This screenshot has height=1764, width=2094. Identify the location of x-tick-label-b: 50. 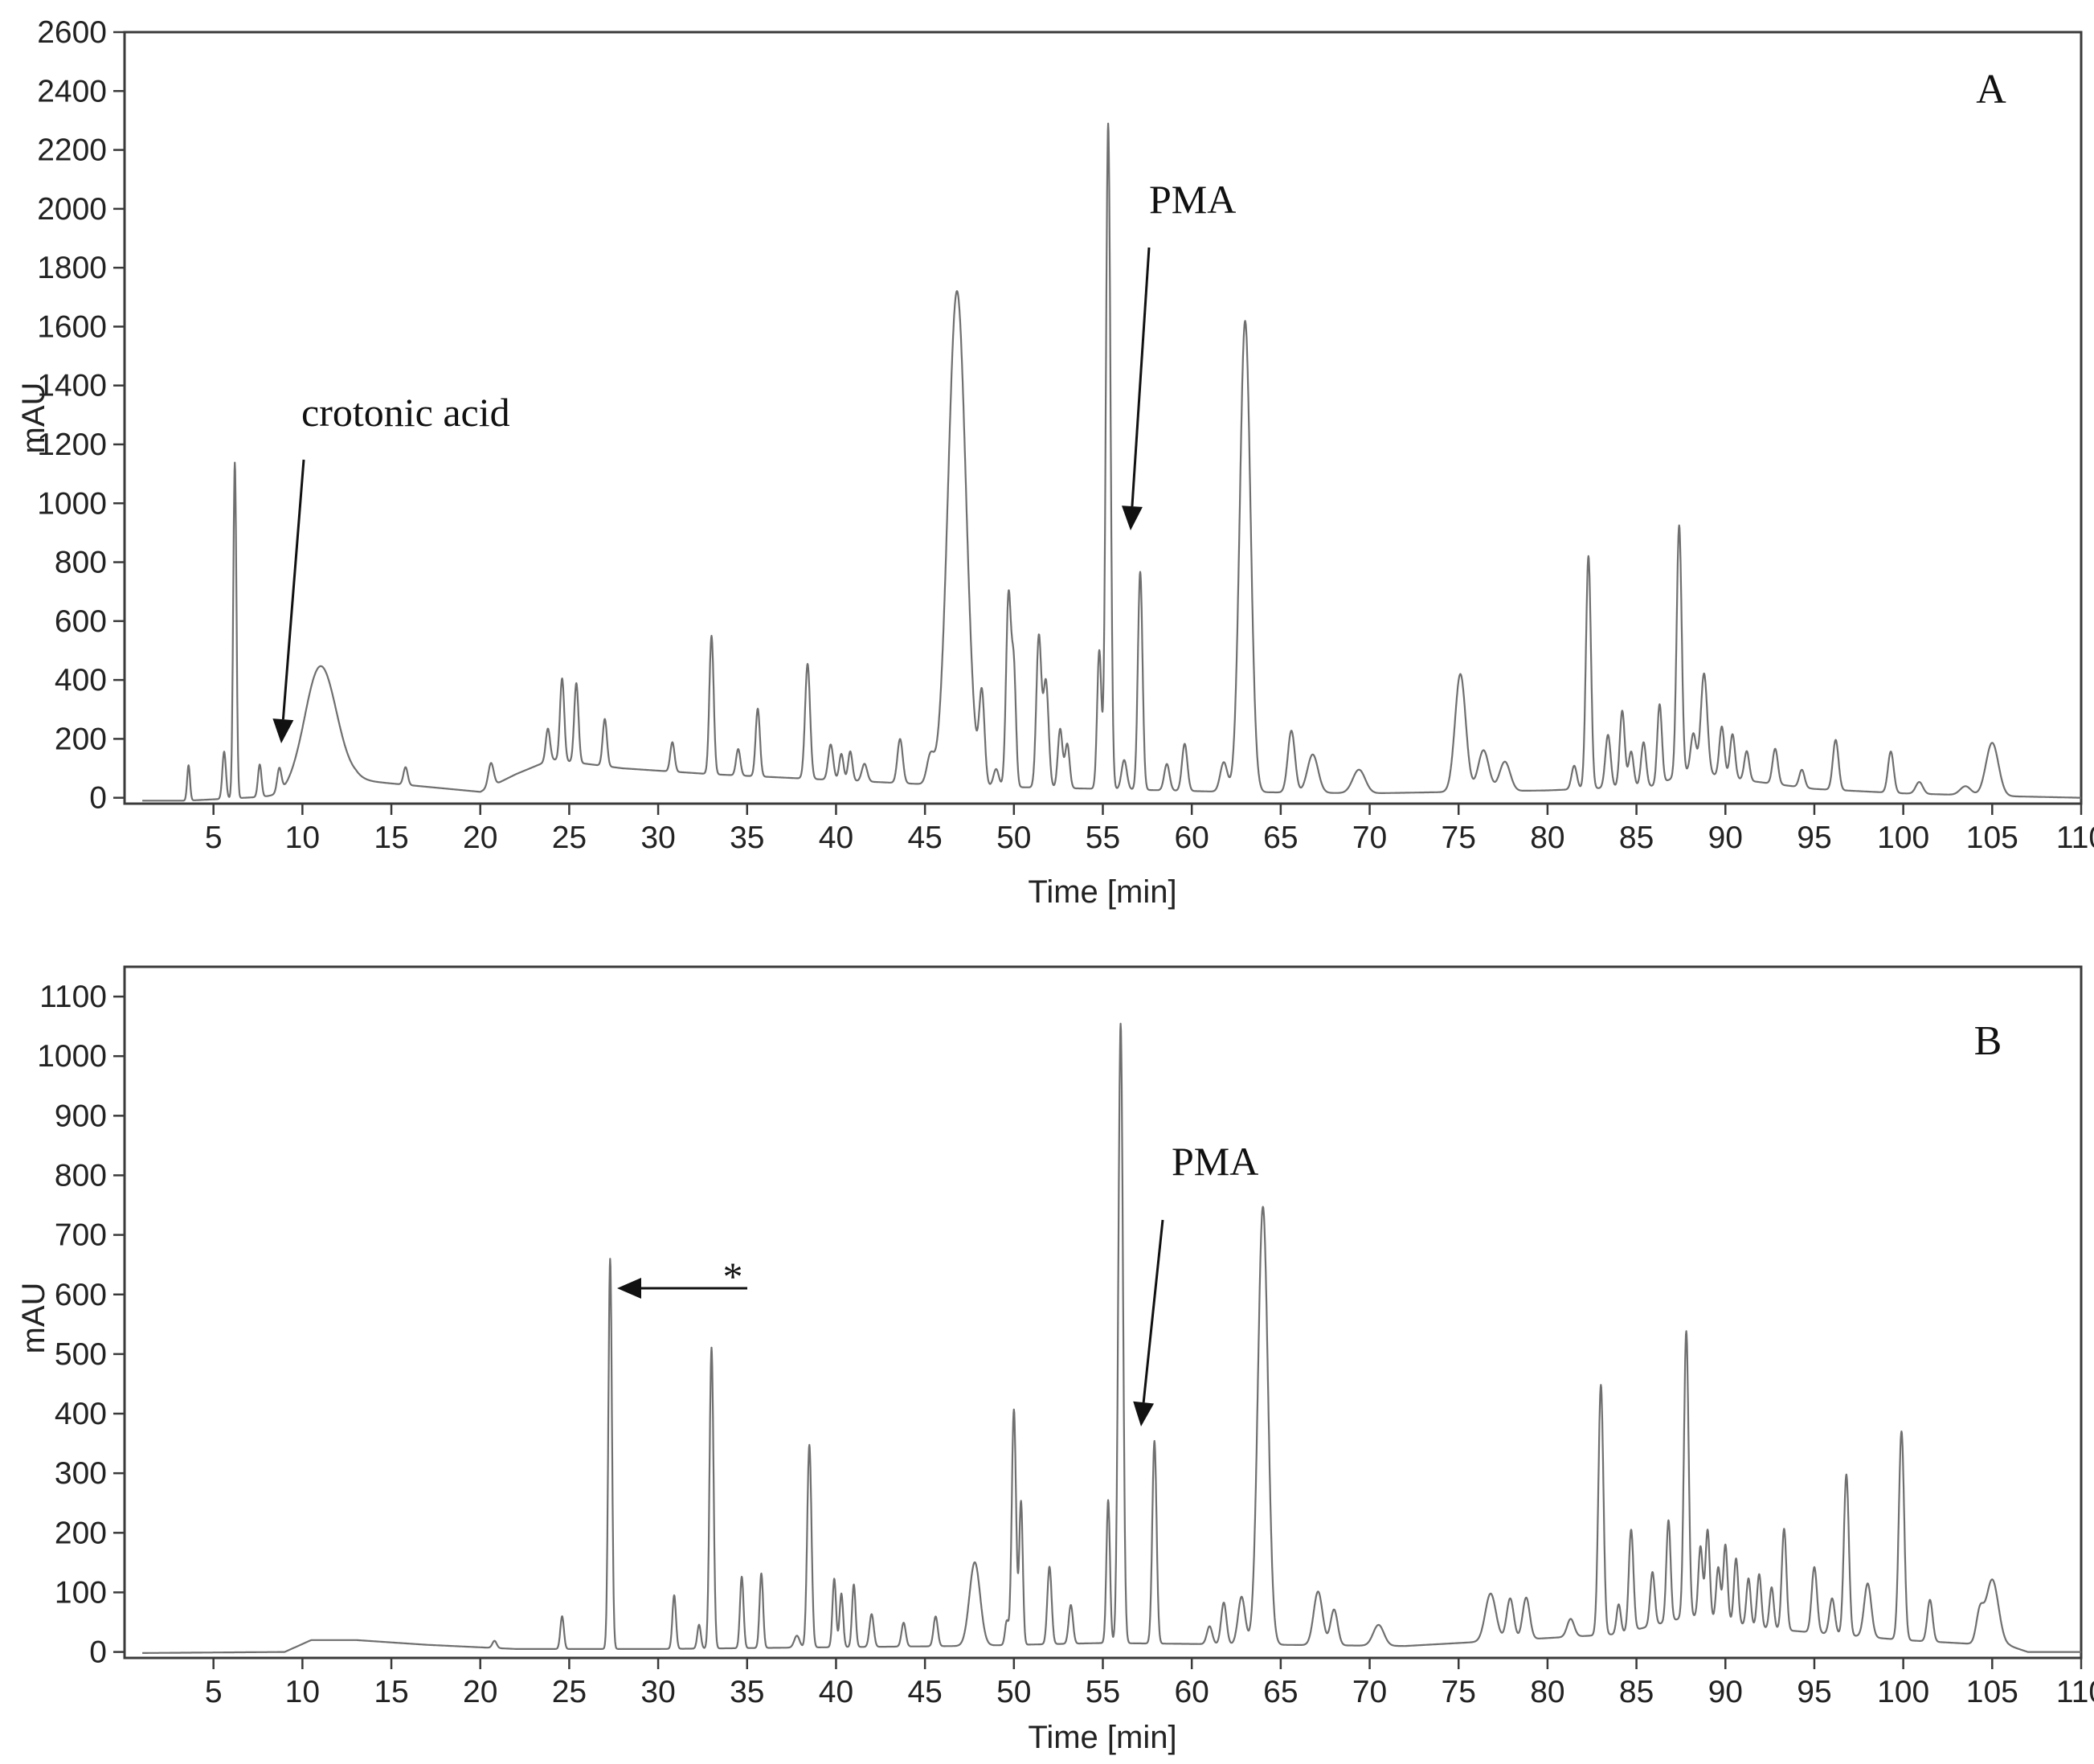
(1014, 1692).